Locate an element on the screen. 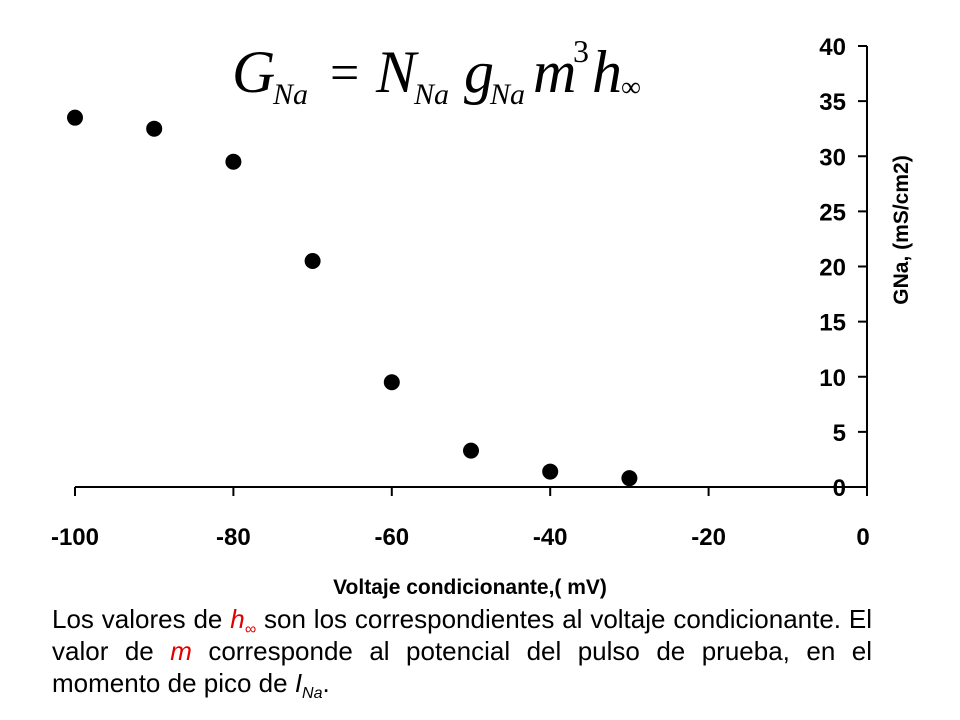  y-axis-title: GNa, (mS/cm2) is located at coordinates (901, 229).